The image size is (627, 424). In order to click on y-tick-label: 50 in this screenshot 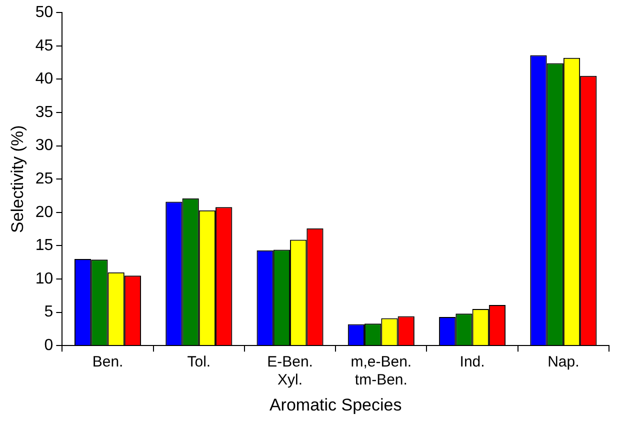, I will do `click(44, 13)`.